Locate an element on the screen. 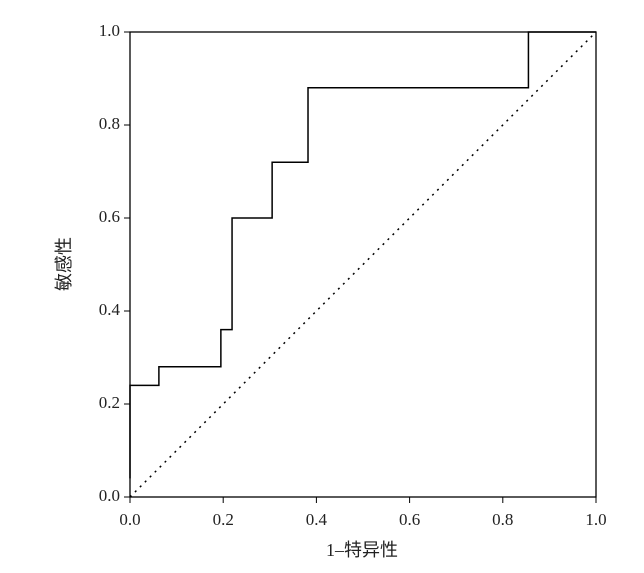 The image size is (644, 573). x-axis-title: 1–特异性 is located at coordinates (362, 550).